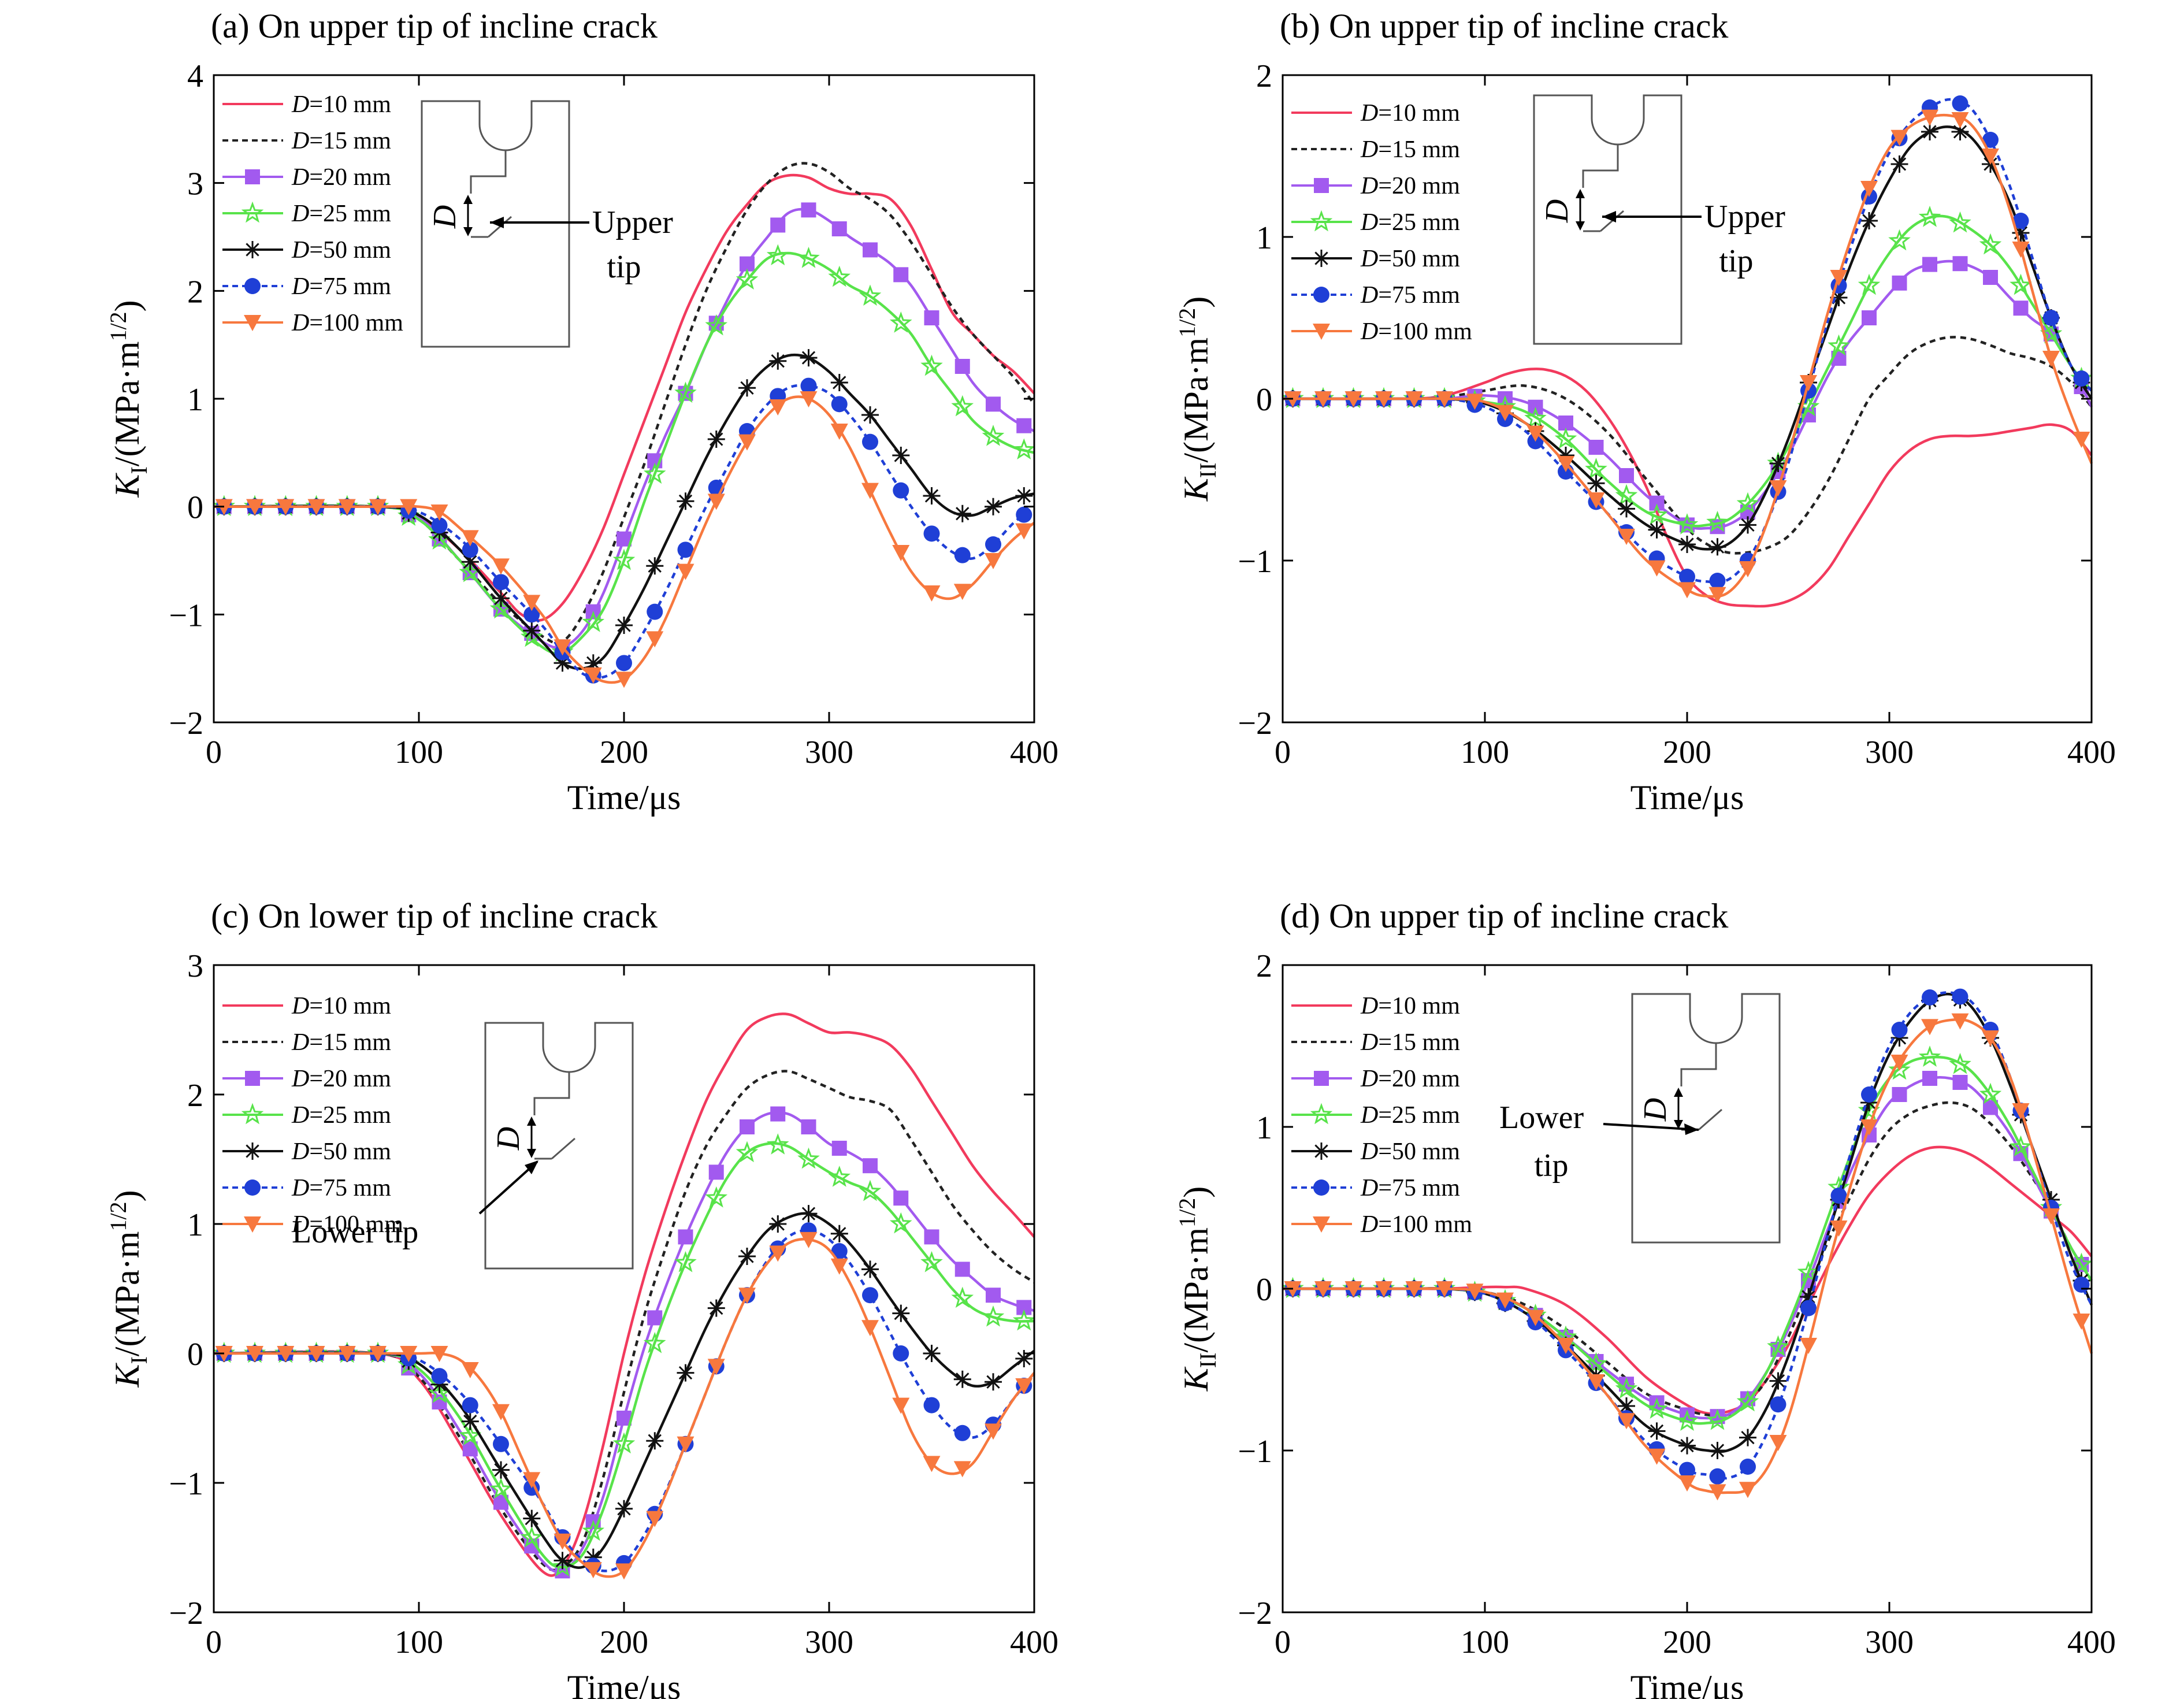 This screenshot has width=2184, height=1699. Describe the element at coordinates (195, 184) in the screenshot. I see `y-tick-label: 3` at that location.